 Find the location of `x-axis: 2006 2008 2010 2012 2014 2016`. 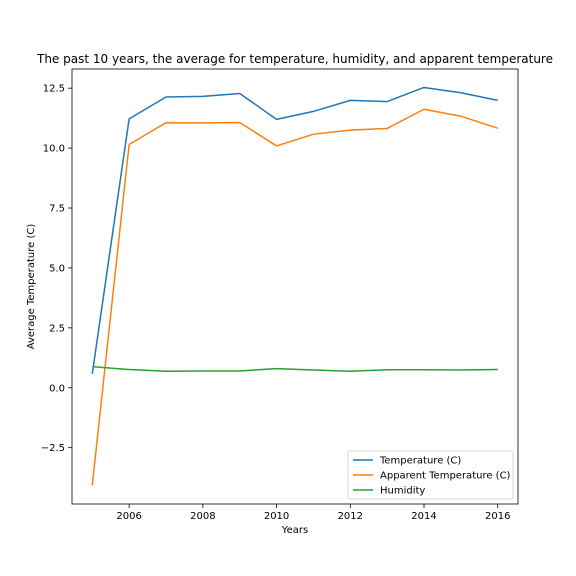

x-axis: 2006 2008 2010 2012 2014 2016 is located at coordinates (313, 513).